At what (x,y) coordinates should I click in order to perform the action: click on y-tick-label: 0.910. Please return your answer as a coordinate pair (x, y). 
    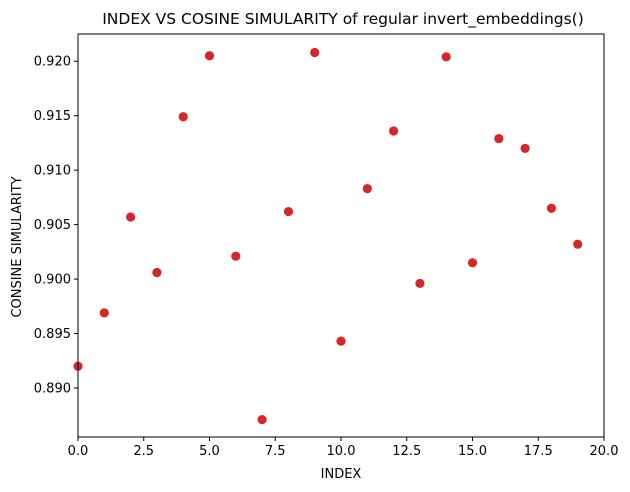
    Looking at the image, I should click on (52, 171).